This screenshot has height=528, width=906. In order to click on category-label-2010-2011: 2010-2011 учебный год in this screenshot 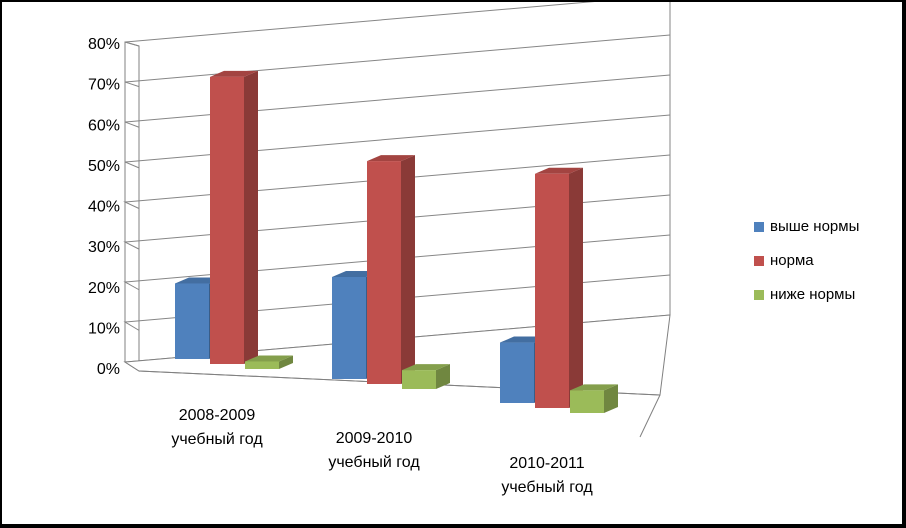, I will do `click(547, 476)`.